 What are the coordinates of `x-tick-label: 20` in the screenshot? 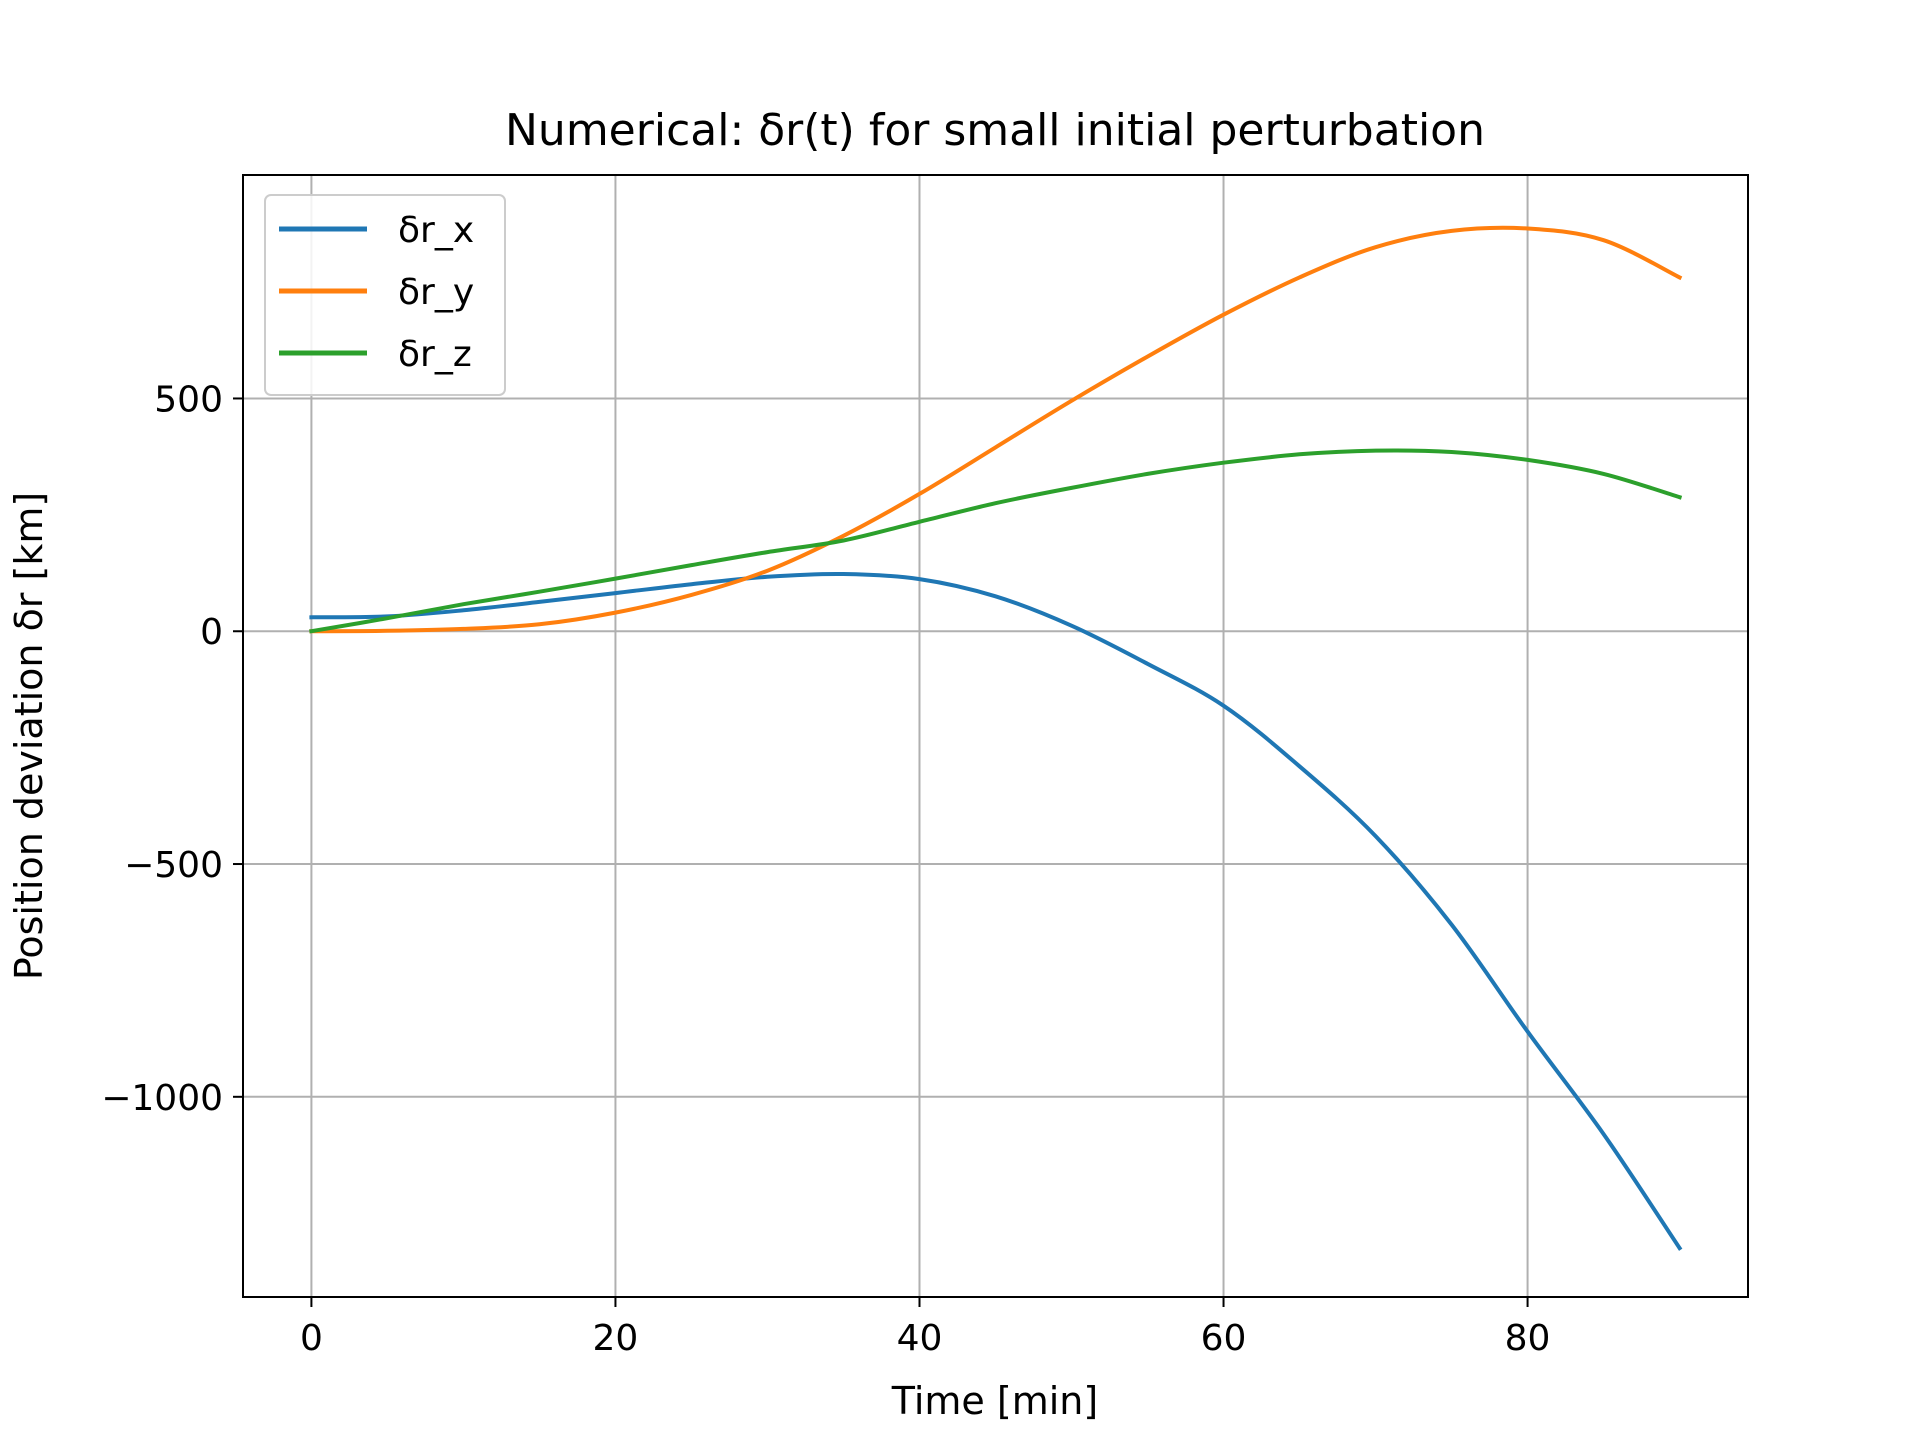 It's located at (616, 1338).